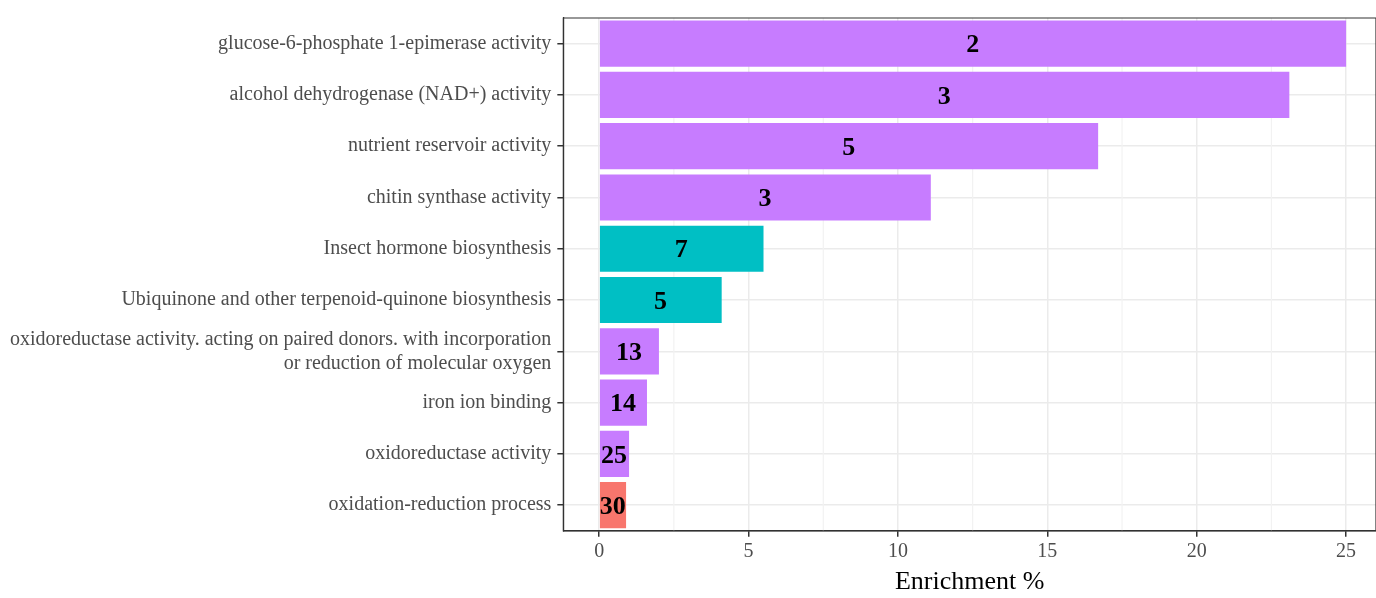 The width and height of the screenshot is (1376, 598). Describe the element at coordinates (336, 299) in the screenshot. I see `y-tick-label: Ubiquinone and other terpenoid-quinone biosynthesis` at that location.